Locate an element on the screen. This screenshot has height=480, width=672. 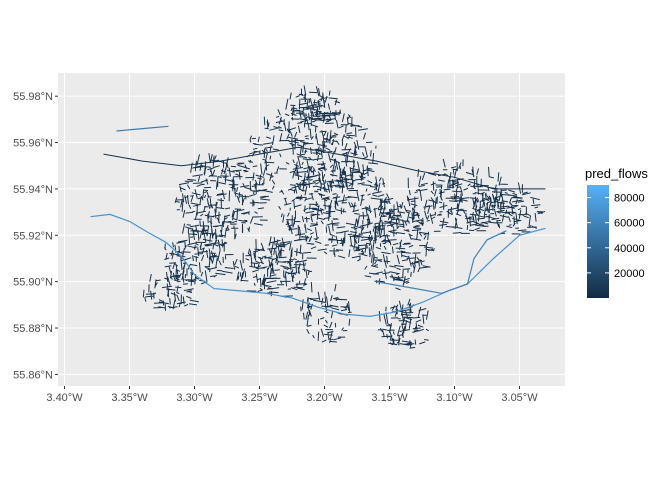
y-tick-label: 55.96°N is located at coordinates (33, 144).